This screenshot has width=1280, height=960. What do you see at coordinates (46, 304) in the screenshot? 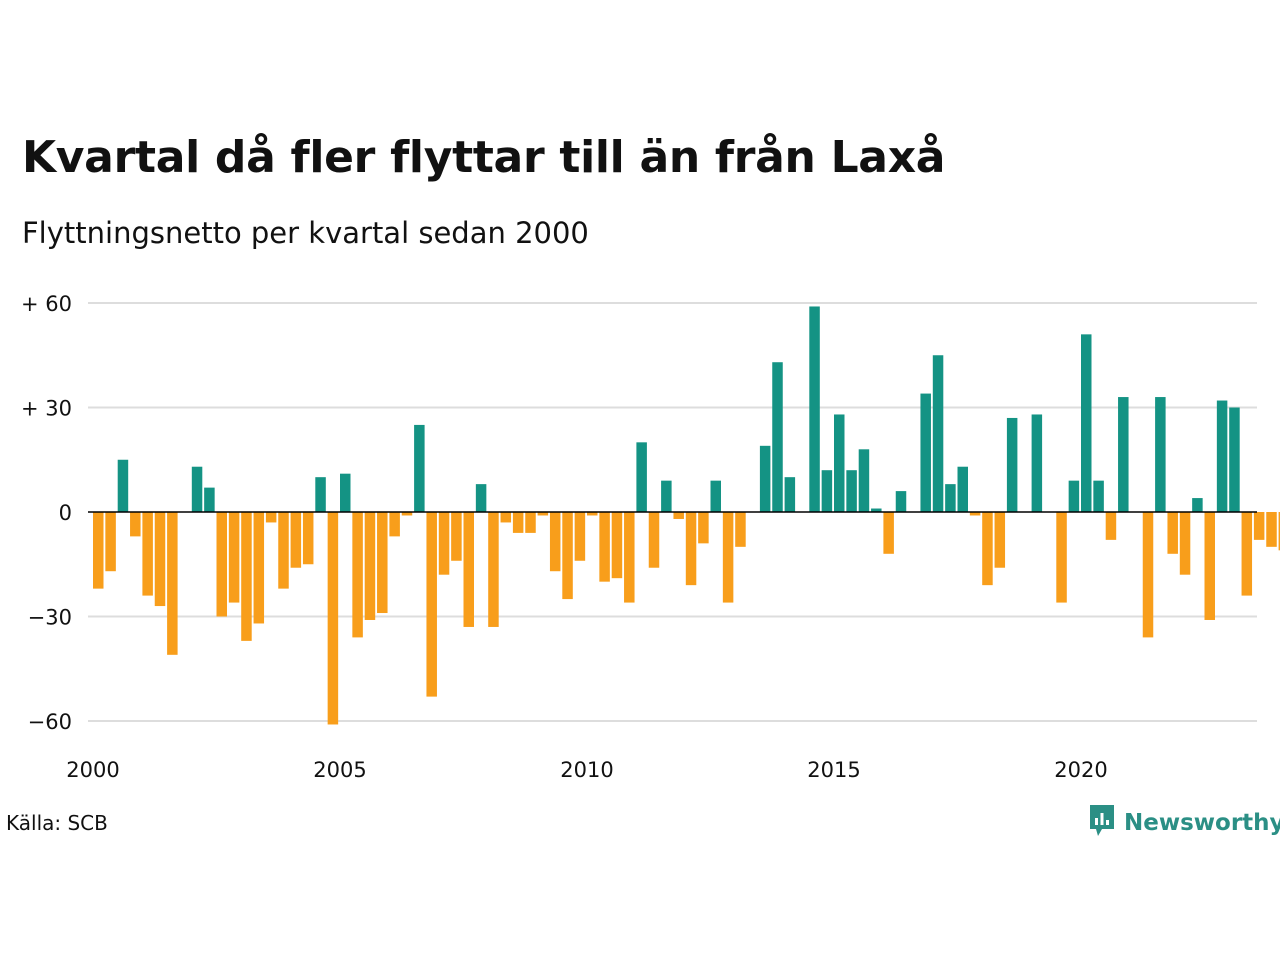
I see `y-tick-label: + 60` at bounding box center [46, 304].